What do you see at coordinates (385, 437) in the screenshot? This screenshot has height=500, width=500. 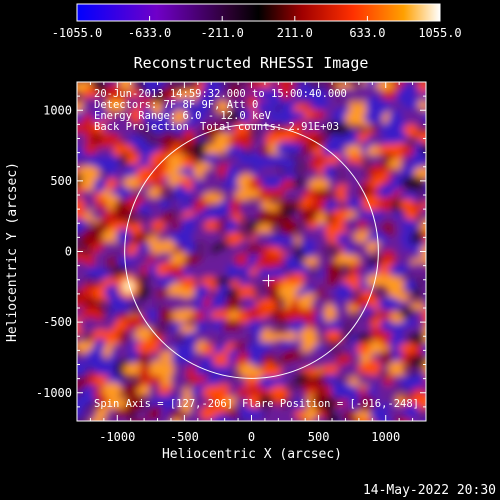 I see `x-tick-label: 1000` at bounding box center [385, 437].